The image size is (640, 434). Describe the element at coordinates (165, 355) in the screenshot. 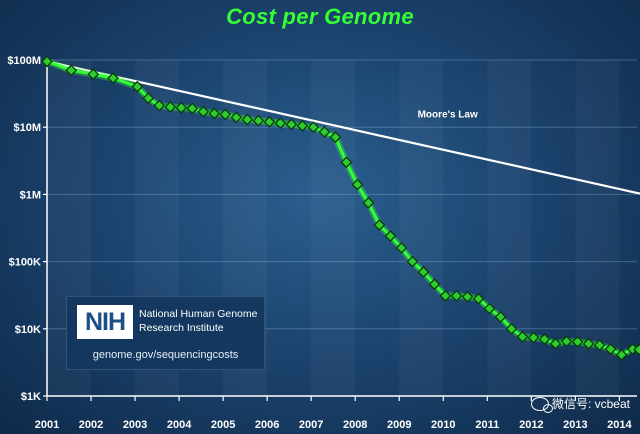

I see `source-url: genome.gov/sequencingcosts` at that location.